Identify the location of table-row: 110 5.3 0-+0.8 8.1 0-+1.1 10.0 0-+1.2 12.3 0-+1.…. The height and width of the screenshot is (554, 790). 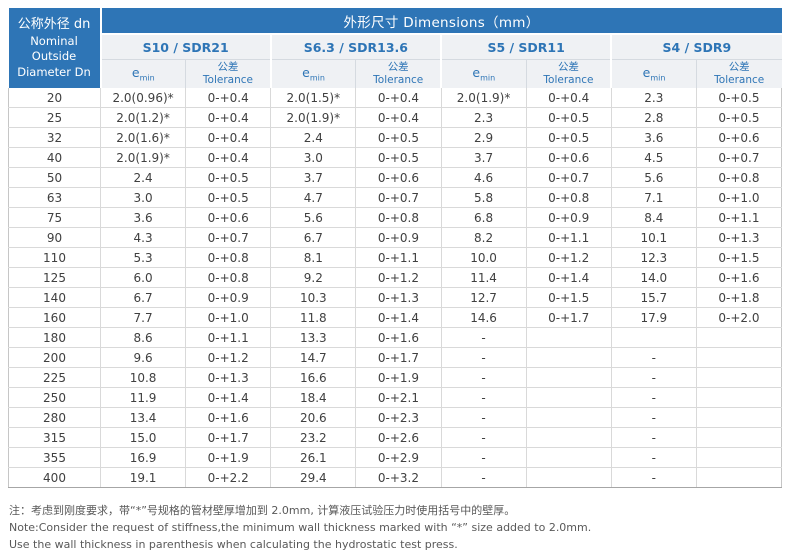
(395, 257).